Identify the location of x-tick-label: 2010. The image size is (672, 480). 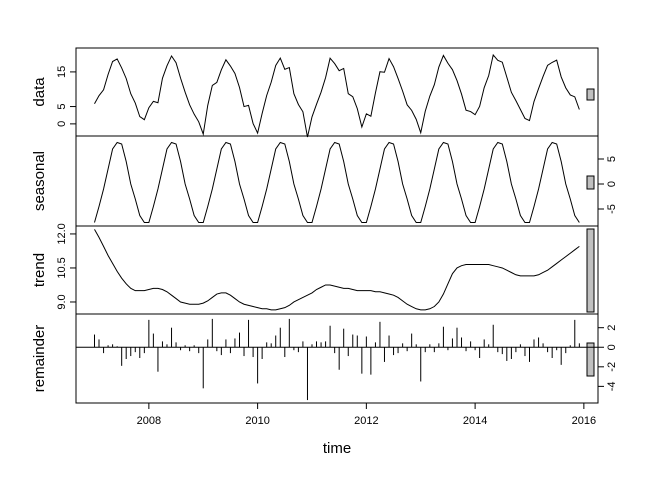
(257, 421).